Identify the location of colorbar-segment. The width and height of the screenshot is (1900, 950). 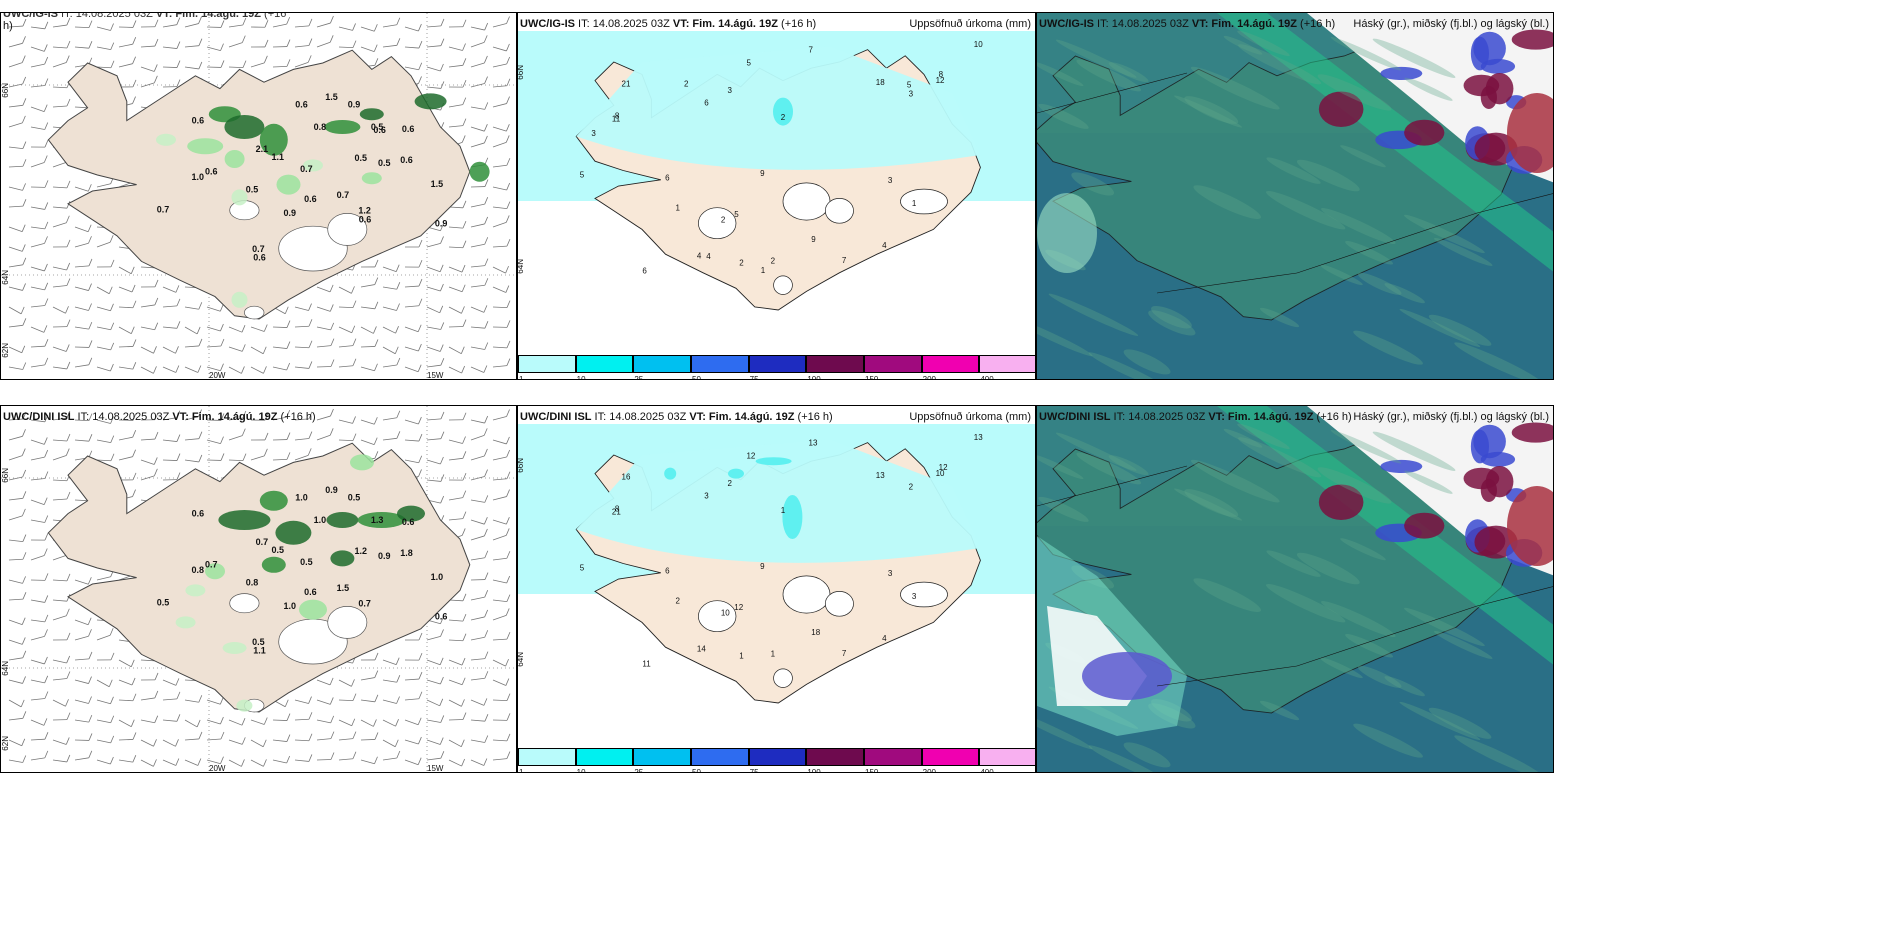
(1007, 757).